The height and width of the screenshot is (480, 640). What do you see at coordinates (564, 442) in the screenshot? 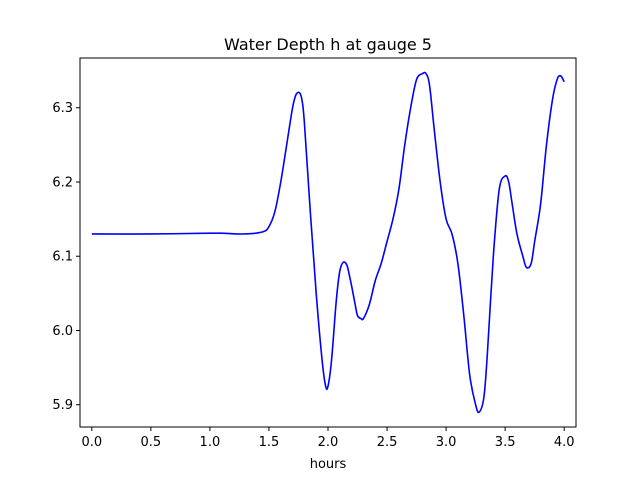
I see `x-tick-label: 4.0` at bounding box center [564, 442].